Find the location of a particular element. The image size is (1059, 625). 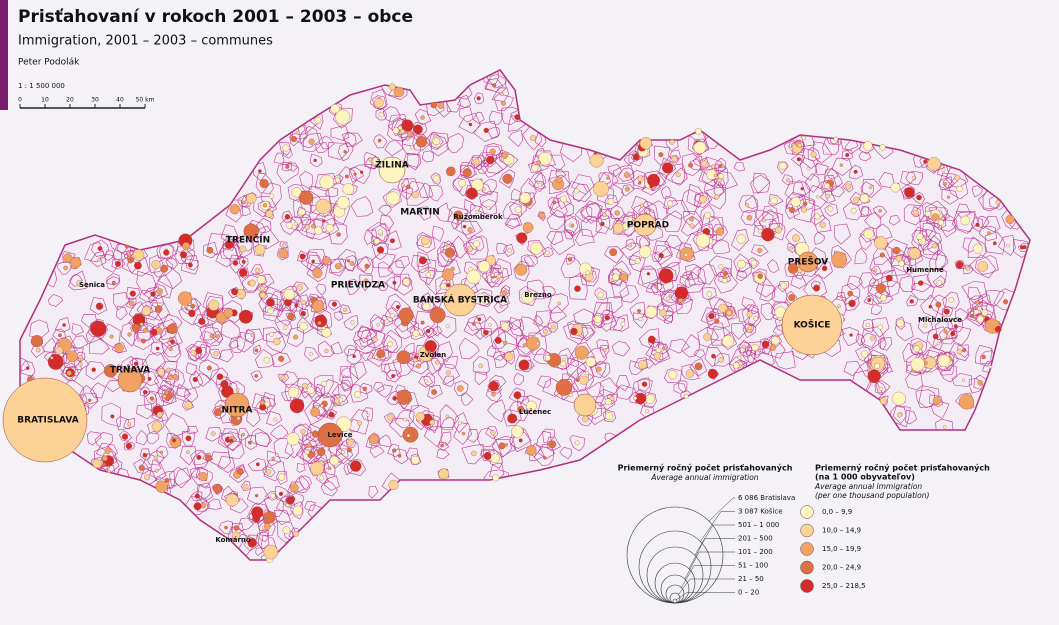

size-label: 101 – 200 is located at coordinates (755, 552).